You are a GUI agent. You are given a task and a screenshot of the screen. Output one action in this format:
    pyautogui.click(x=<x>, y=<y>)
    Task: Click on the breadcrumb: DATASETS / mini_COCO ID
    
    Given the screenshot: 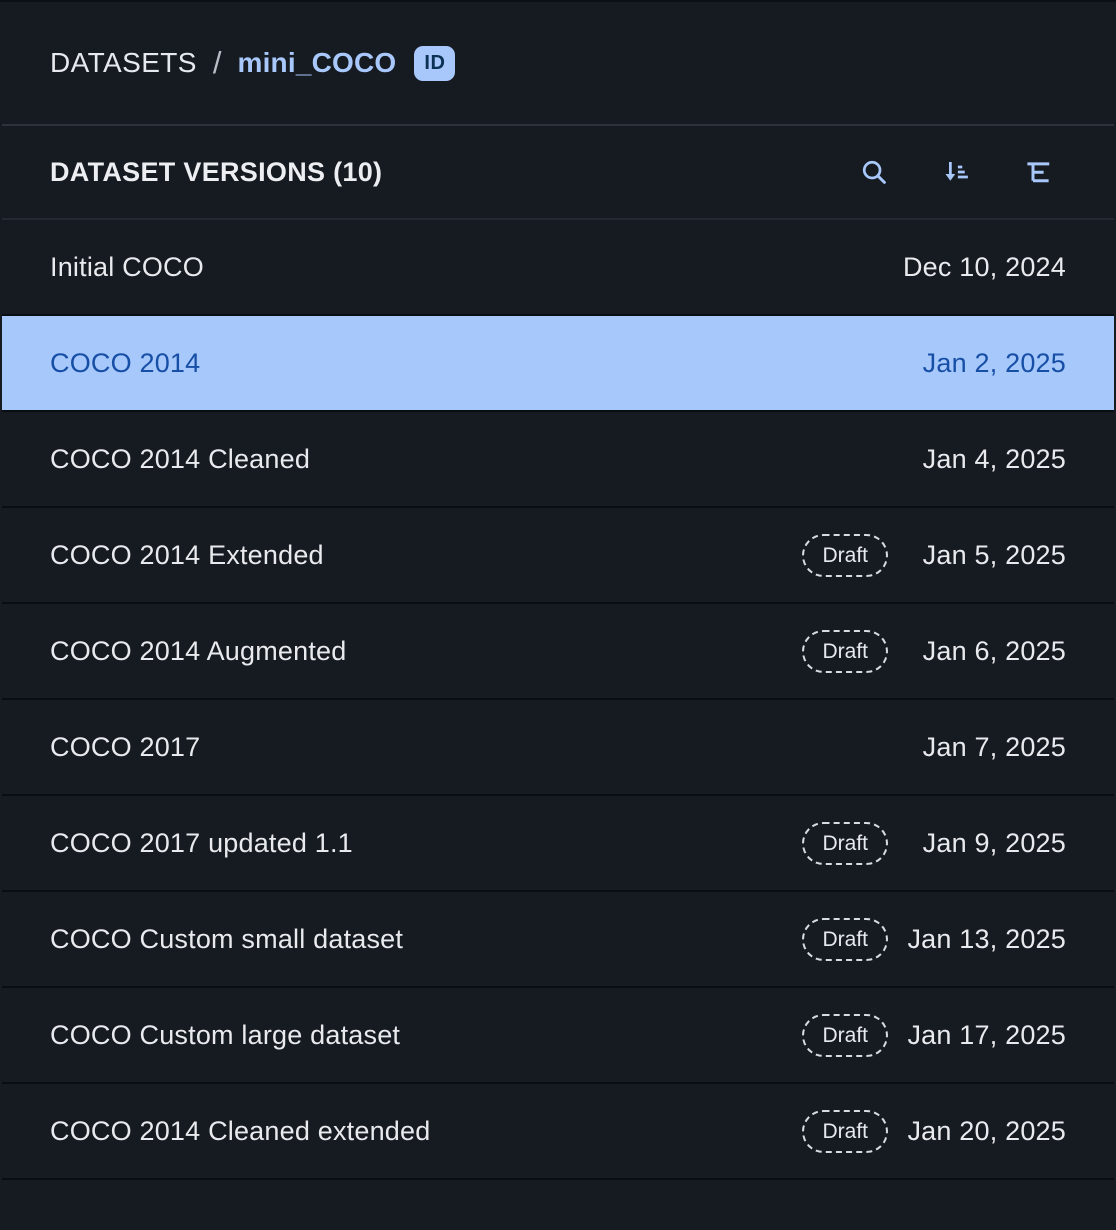 What is the action you would take?
    pyautogui.click(x=558, y=64)
    